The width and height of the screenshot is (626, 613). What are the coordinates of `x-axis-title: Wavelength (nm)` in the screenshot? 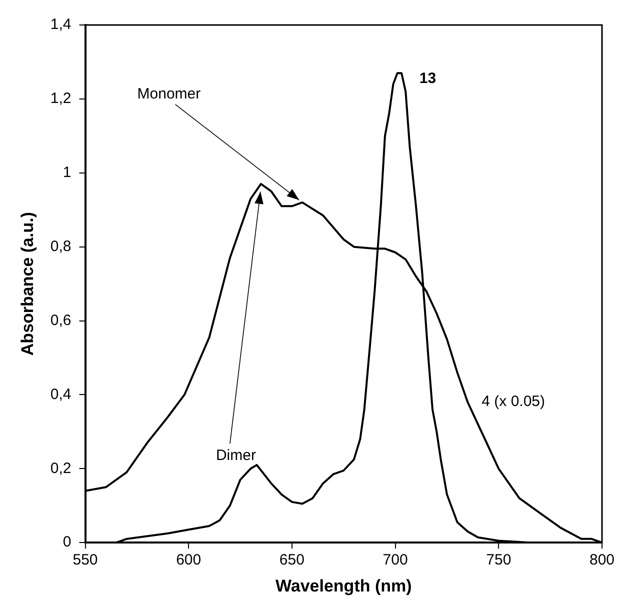 It's located at (343, 586).